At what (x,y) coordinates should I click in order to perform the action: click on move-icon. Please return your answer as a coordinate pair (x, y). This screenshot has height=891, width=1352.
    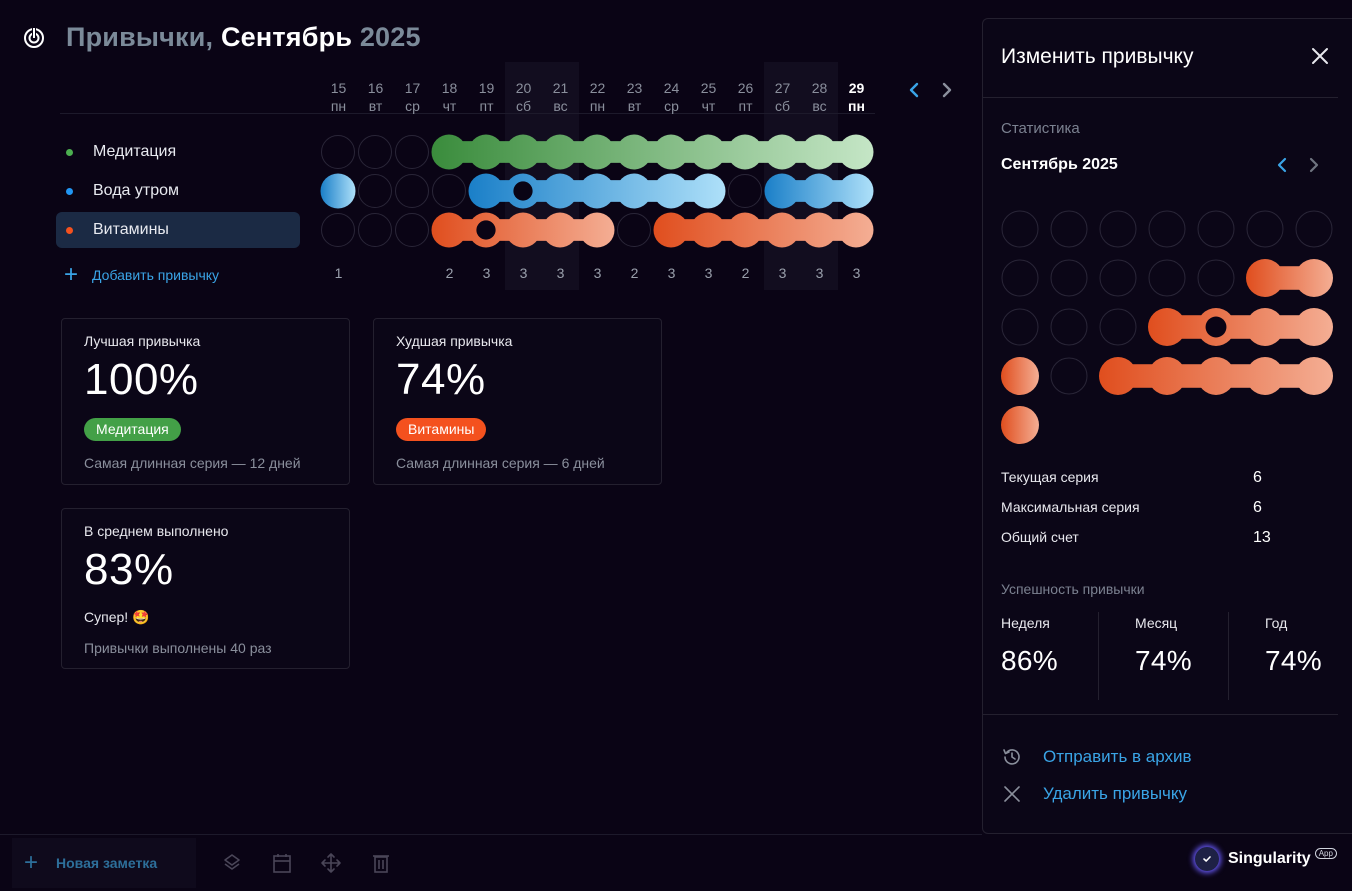
    Looking at the image, I should click on (331, 863).